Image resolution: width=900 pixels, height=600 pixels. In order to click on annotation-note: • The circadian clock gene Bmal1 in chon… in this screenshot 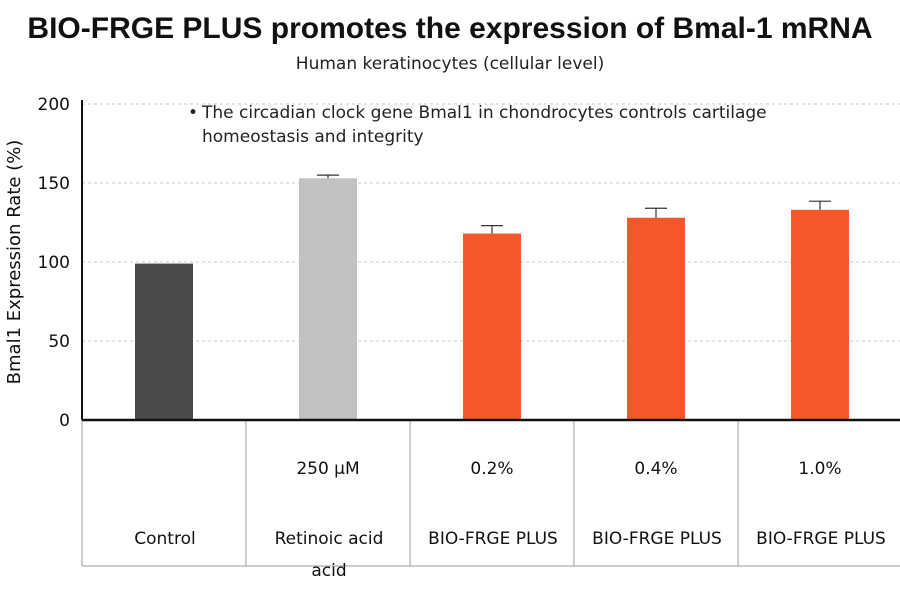, I will do `click(488, 125)`.